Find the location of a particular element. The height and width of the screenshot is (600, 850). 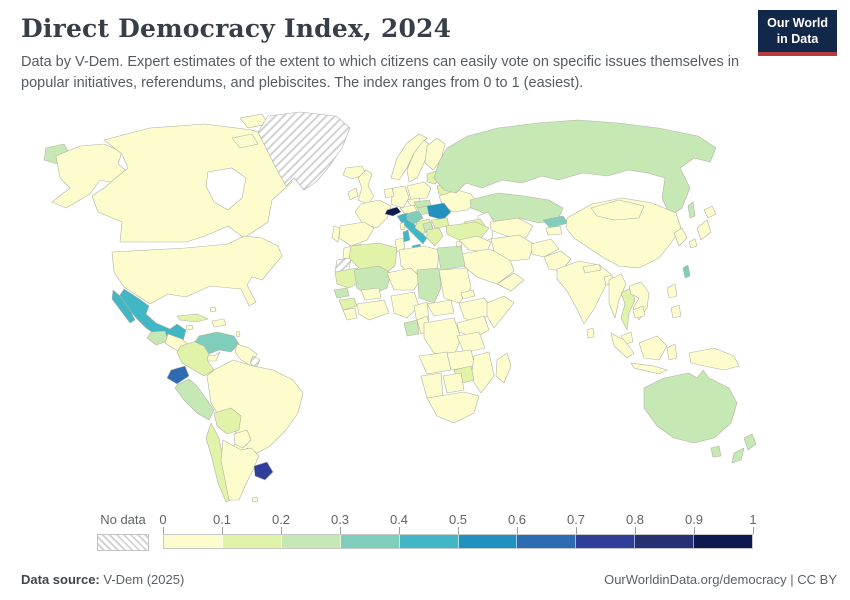

country-tunisia is located at coordinates (400, 245).